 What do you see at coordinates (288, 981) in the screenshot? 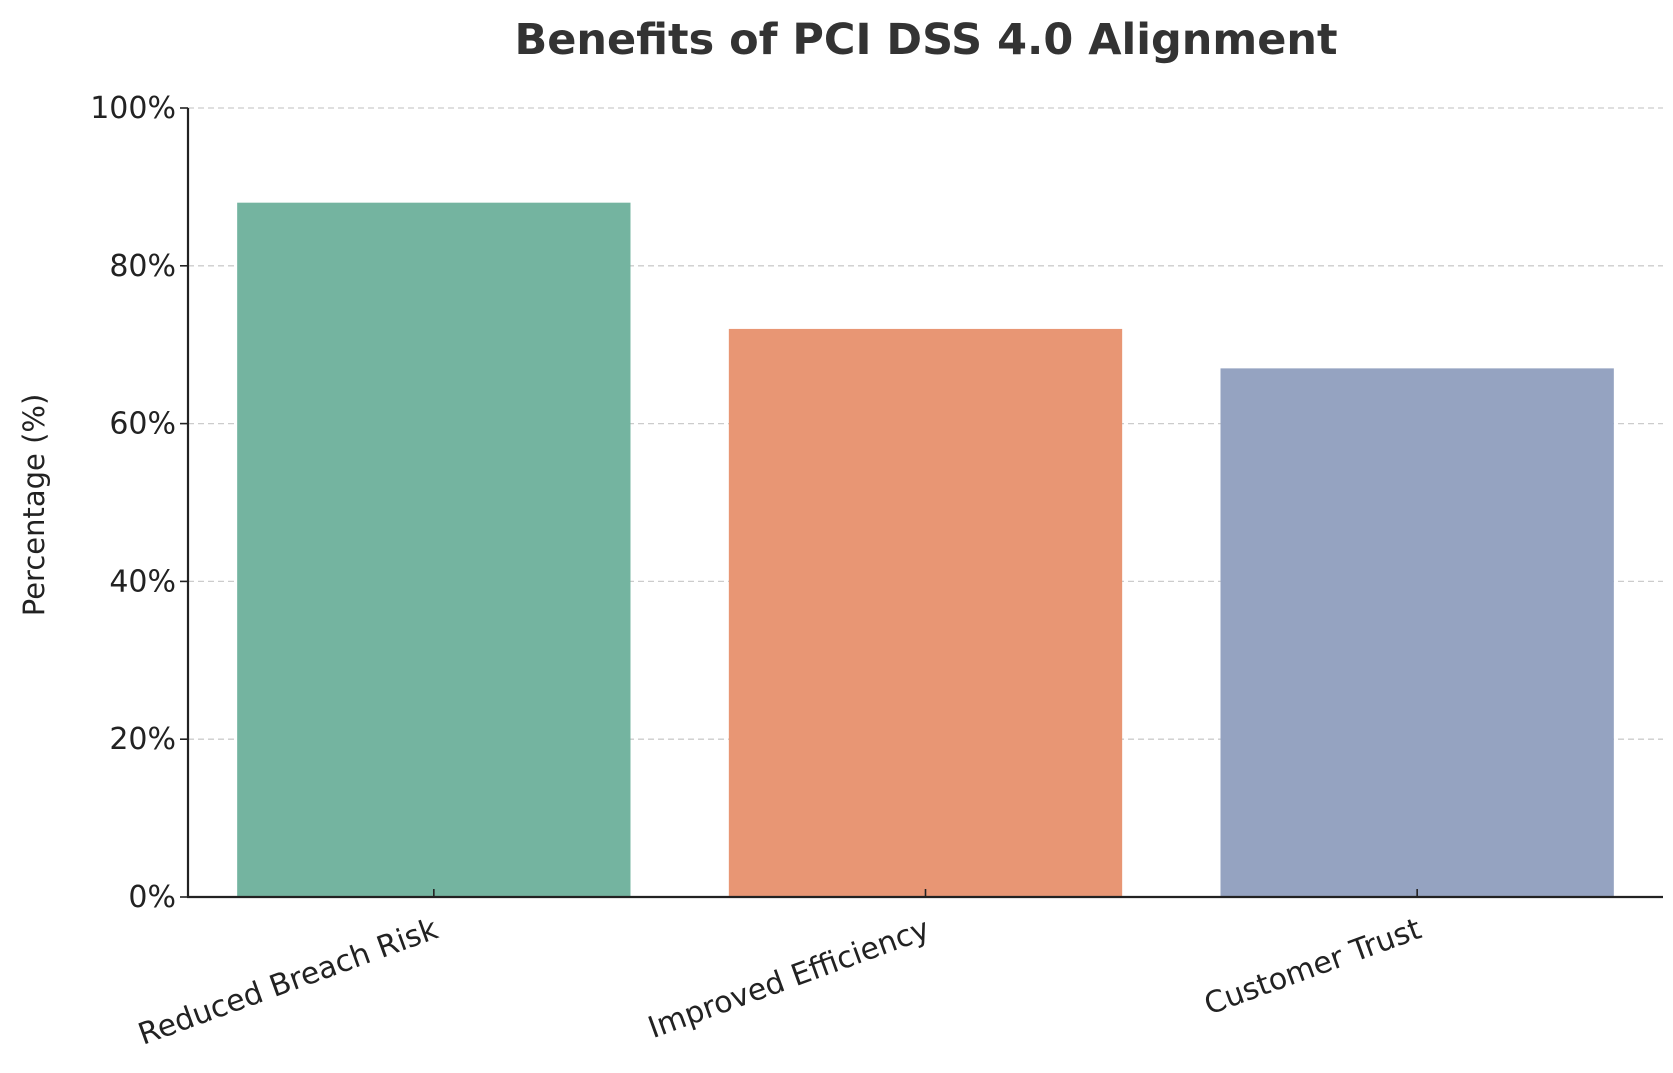
I see `x-tick-label: Reduced Breach Risk` at bounding box center [288, 981].